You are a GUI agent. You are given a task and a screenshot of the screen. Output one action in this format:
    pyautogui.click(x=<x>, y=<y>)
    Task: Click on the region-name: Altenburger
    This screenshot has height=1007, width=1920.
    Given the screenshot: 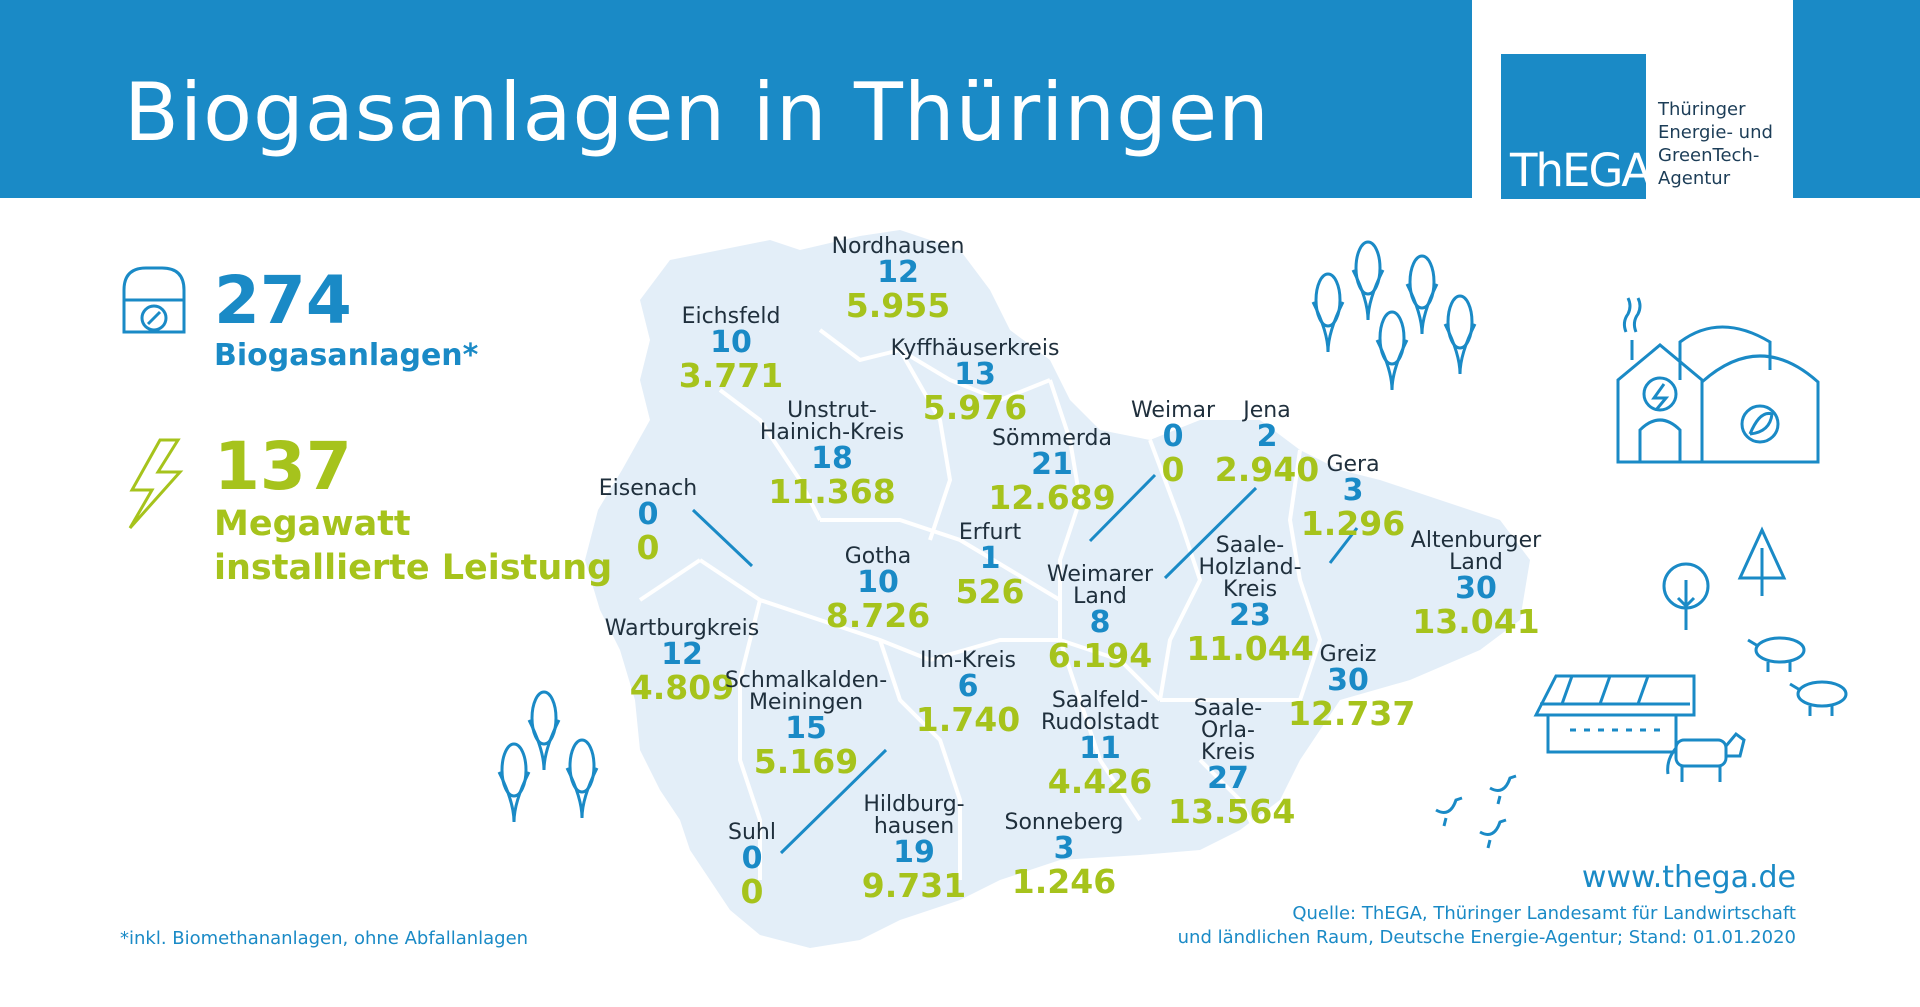 What is the action you would take?
    pyautogui.click(x=1476, y=540)
    